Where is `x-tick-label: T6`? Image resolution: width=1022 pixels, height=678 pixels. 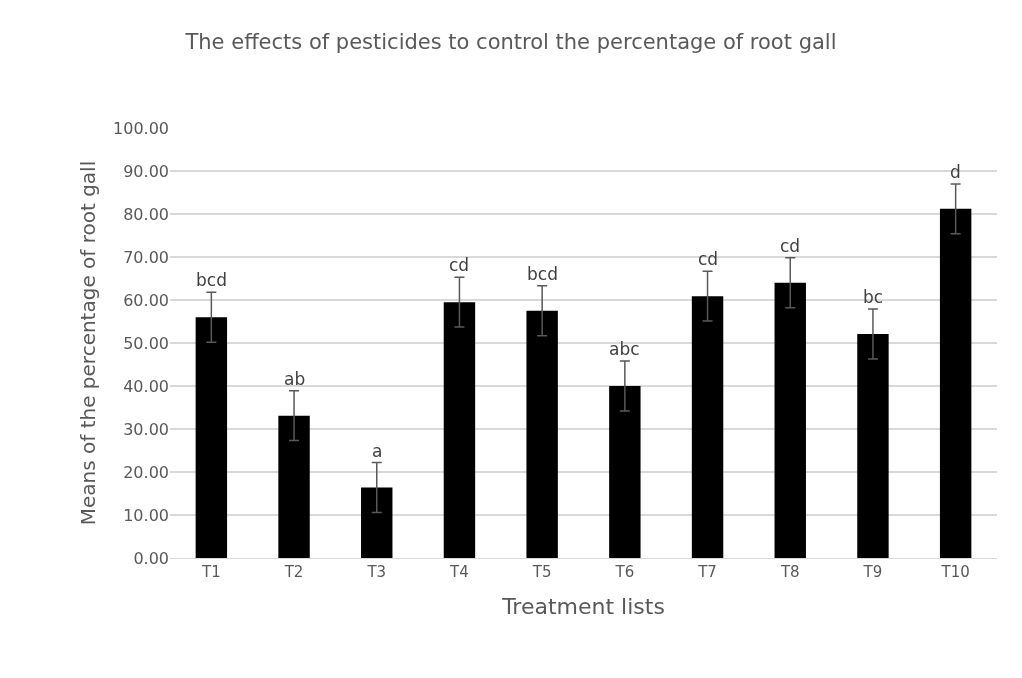
x-tick-label: T6 is located at coordinates (624, 572).